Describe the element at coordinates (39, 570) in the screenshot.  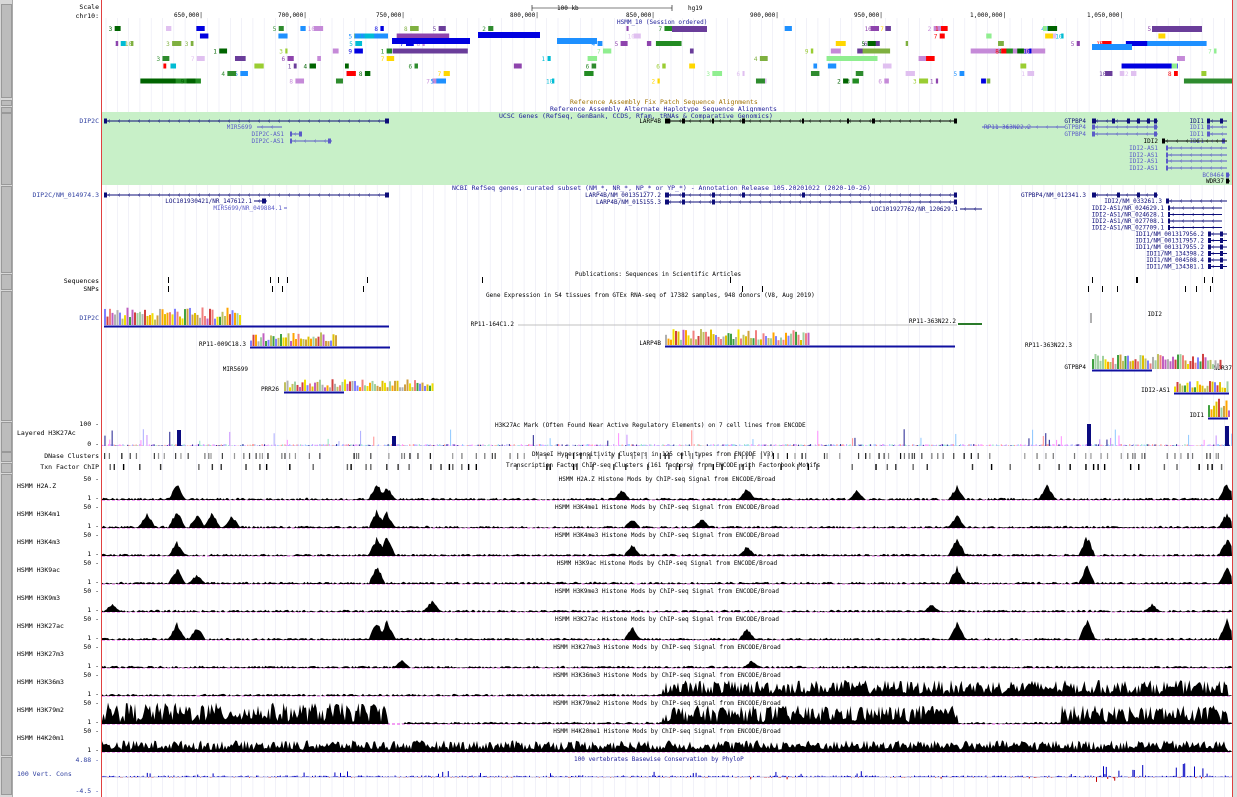
I see `histone-track-label: HSMM H3K9ac` at that location.